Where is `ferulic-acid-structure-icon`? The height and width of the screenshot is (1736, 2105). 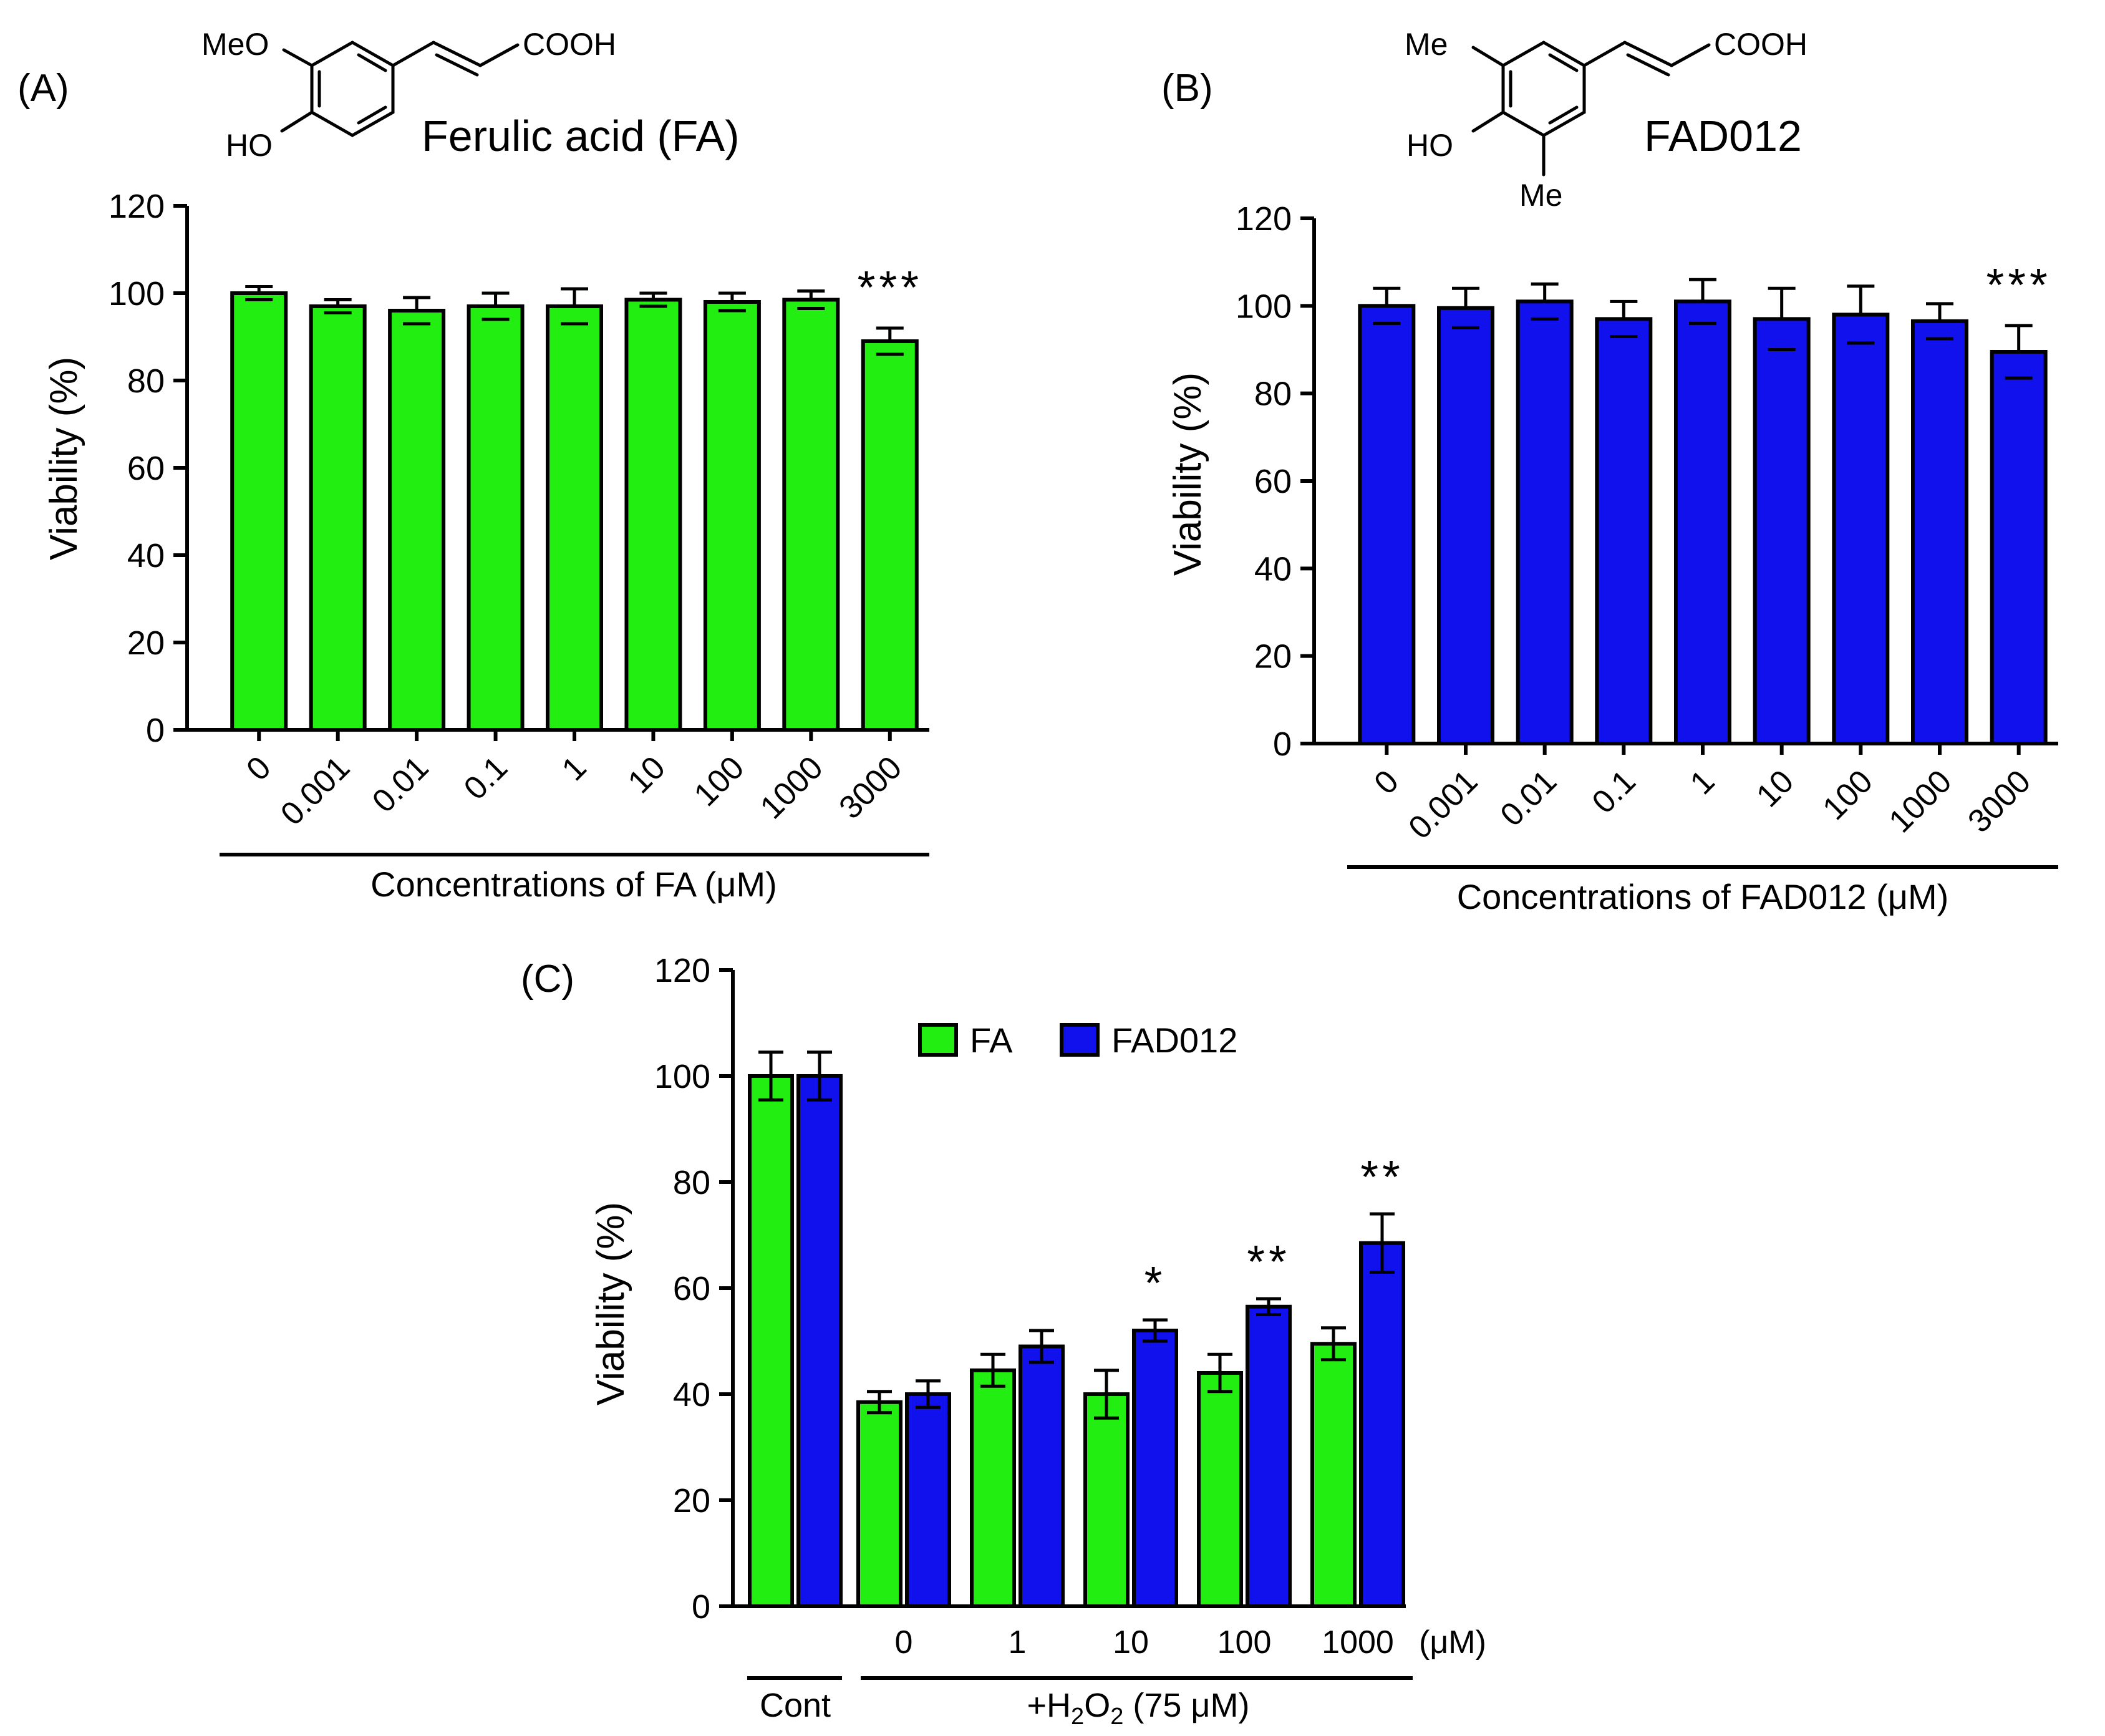
ferulic-acid-structure-icon is located at coordinates (400, 89).